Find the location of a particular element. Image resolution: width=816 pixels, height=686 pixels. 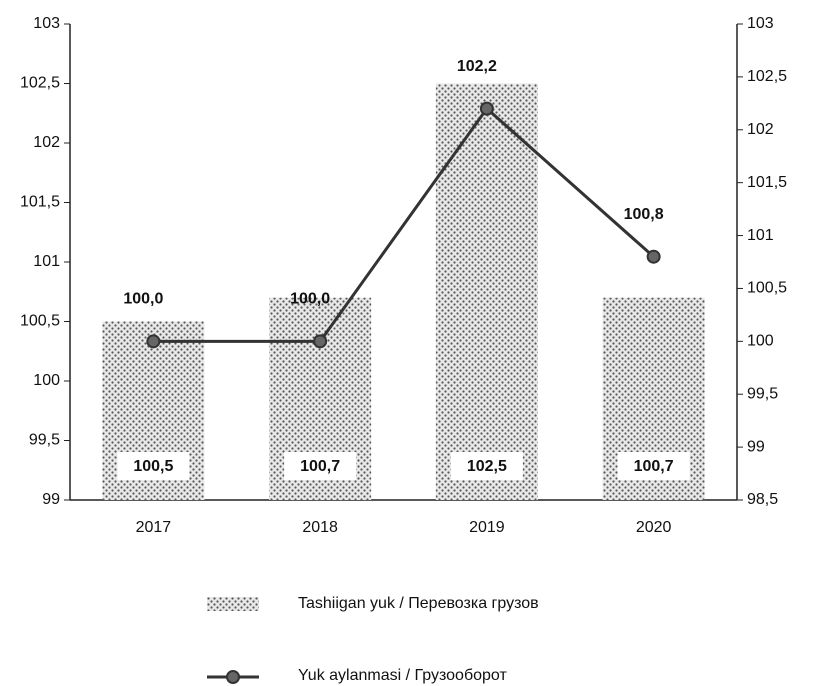

y2-tick-label: 99 is located at coordinates (756, 446).